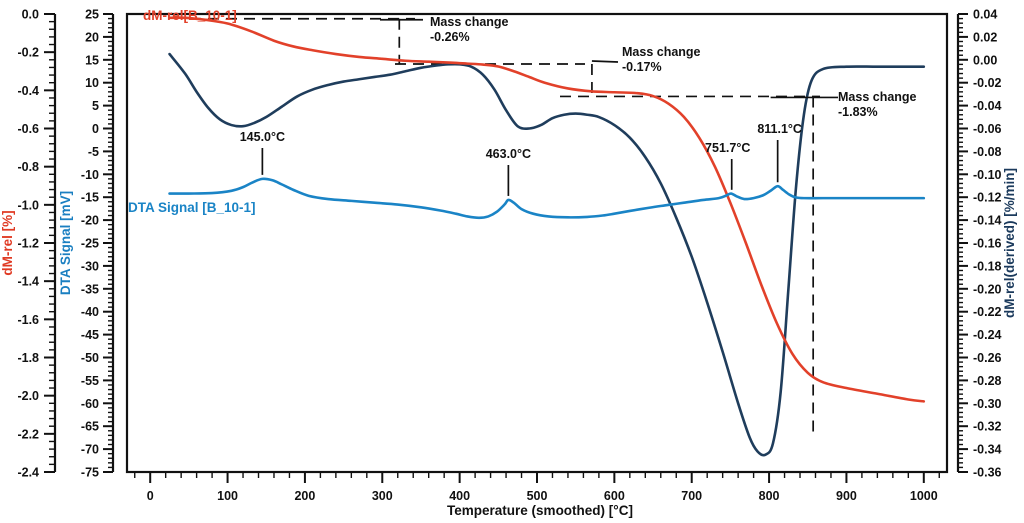 The image size is (1024, 523). What do you see at coordinates (642, 67) in the screenshot?
I see `mass-change-2-value: -0.17%` at bounding box center [642, 67].